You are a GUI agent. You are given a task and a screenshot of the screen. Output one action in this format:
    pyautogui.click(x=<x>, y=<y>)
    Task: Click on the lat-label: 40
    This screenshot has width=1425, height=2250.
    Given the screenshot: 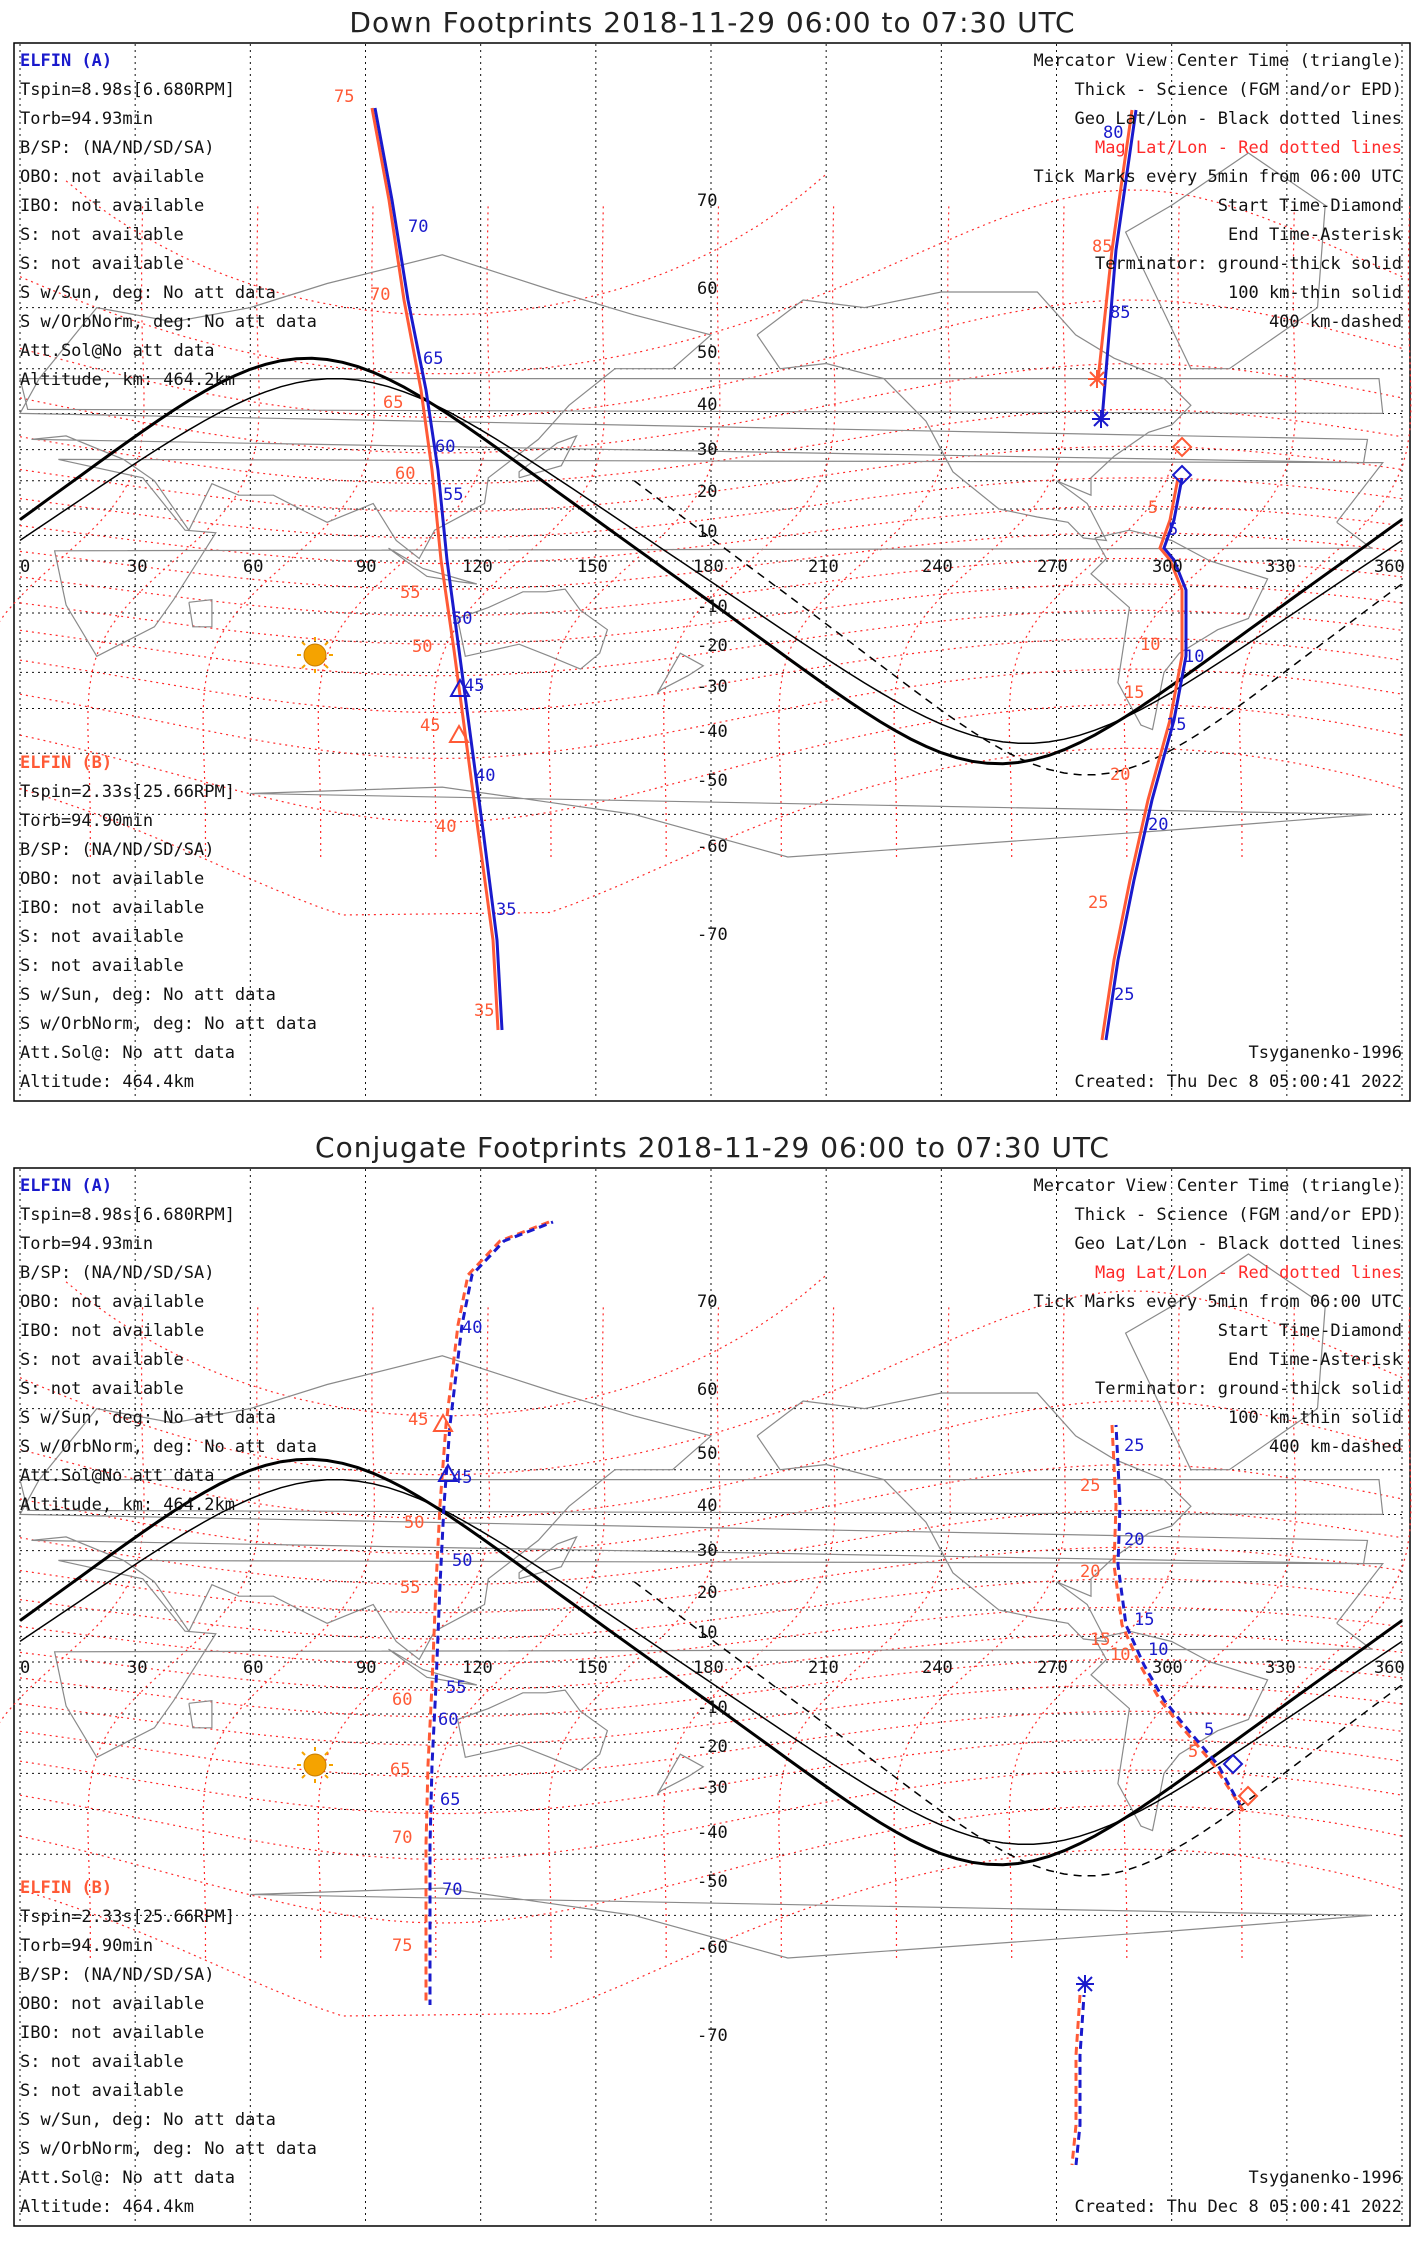 What is the action you would take?
    pyautogui.click(x=707, y=1506)
    